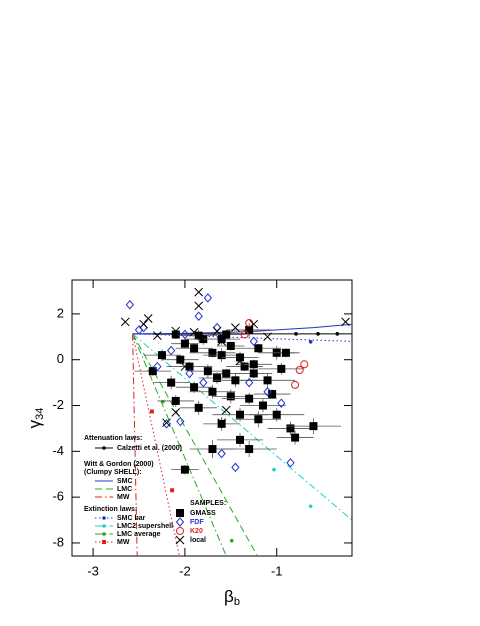  I want to click on legend-entry: GMASS, so click(196, 513).